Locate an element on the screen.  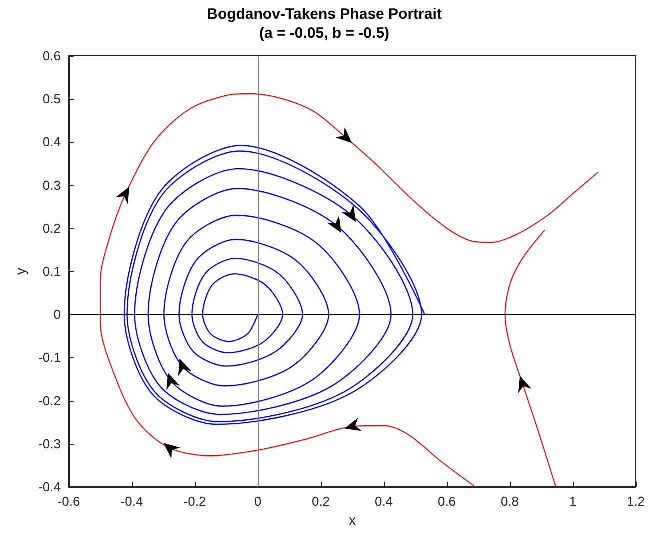
y-tick-label: 0.5 is located at coordinates (51, 99).